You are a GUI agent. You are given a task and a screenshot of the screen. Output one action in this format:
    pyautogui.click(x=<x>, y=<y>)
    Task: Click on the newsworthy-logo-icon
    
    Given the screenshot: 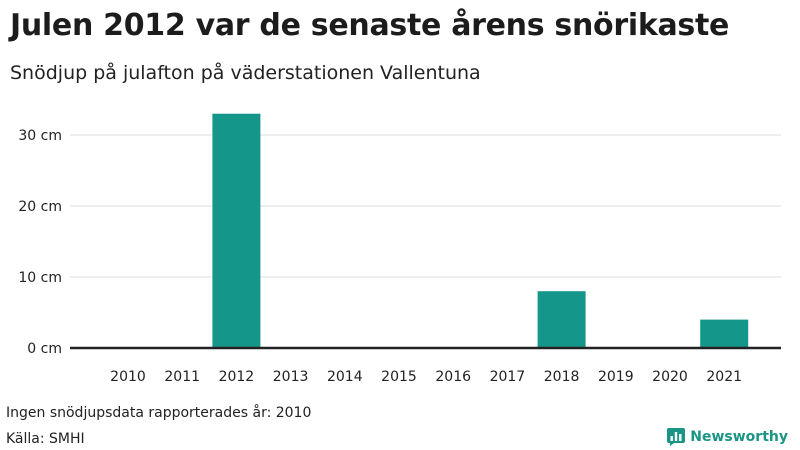 What is the action you would take?
    pyautogui.click(x=676, y=437)
    